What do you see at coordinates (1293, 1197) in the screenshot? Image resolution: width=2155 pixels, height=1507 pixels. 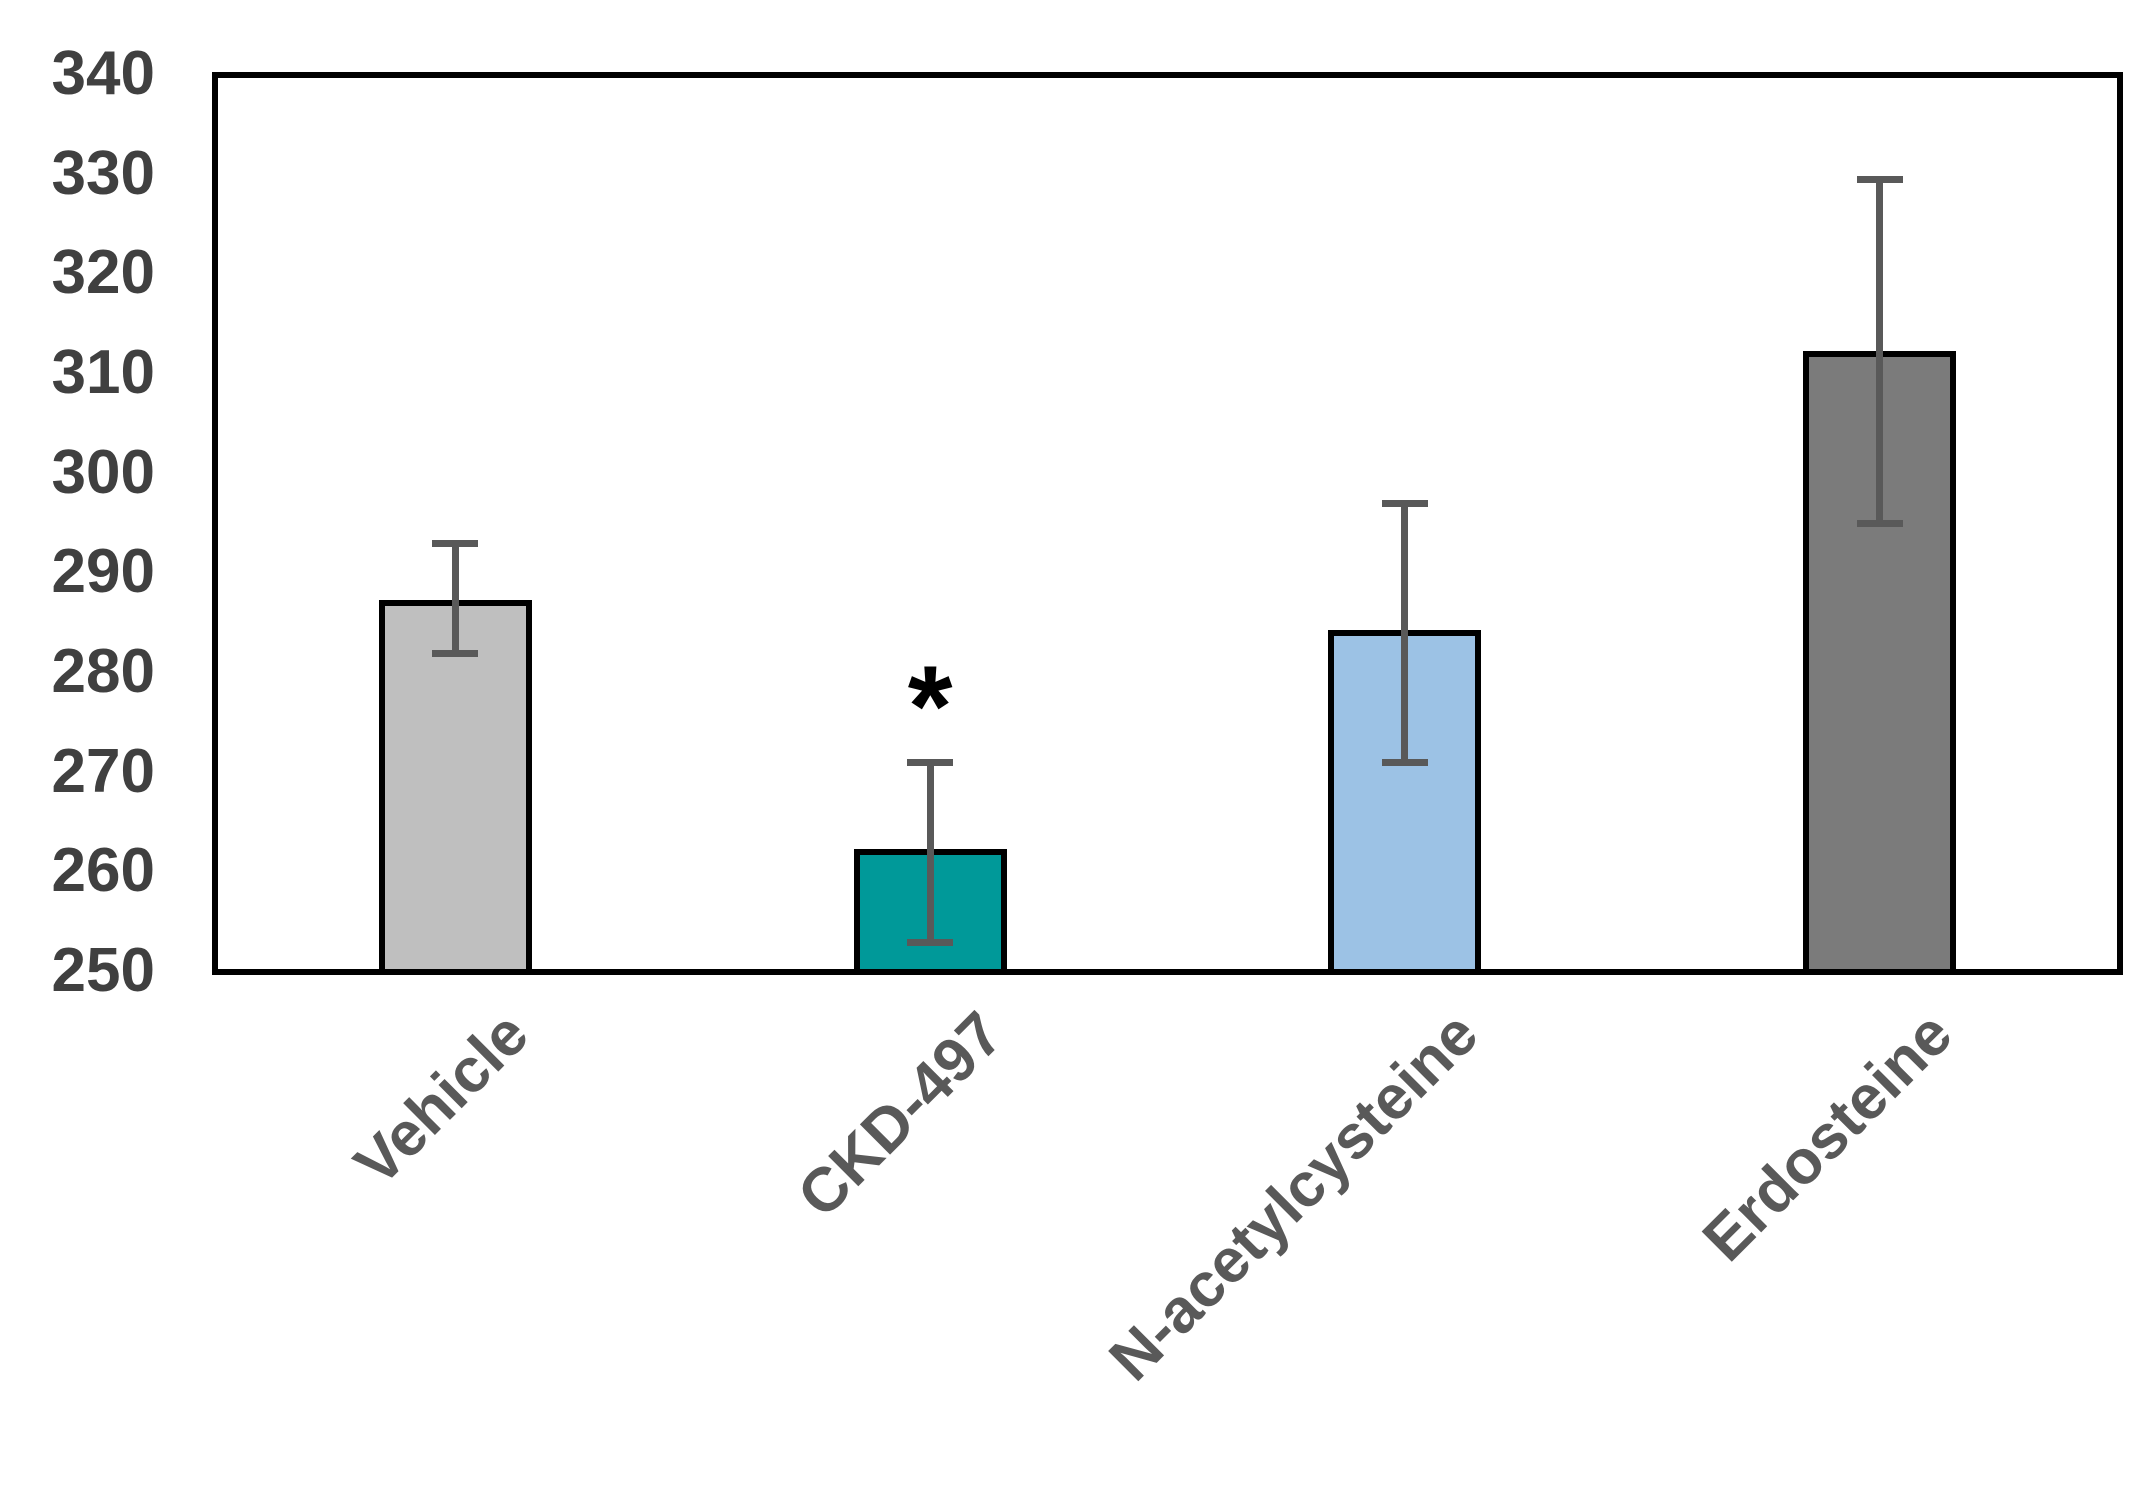 I see `x-category-label: N-acetylcysteine` at bounding box center [1293, 1197].